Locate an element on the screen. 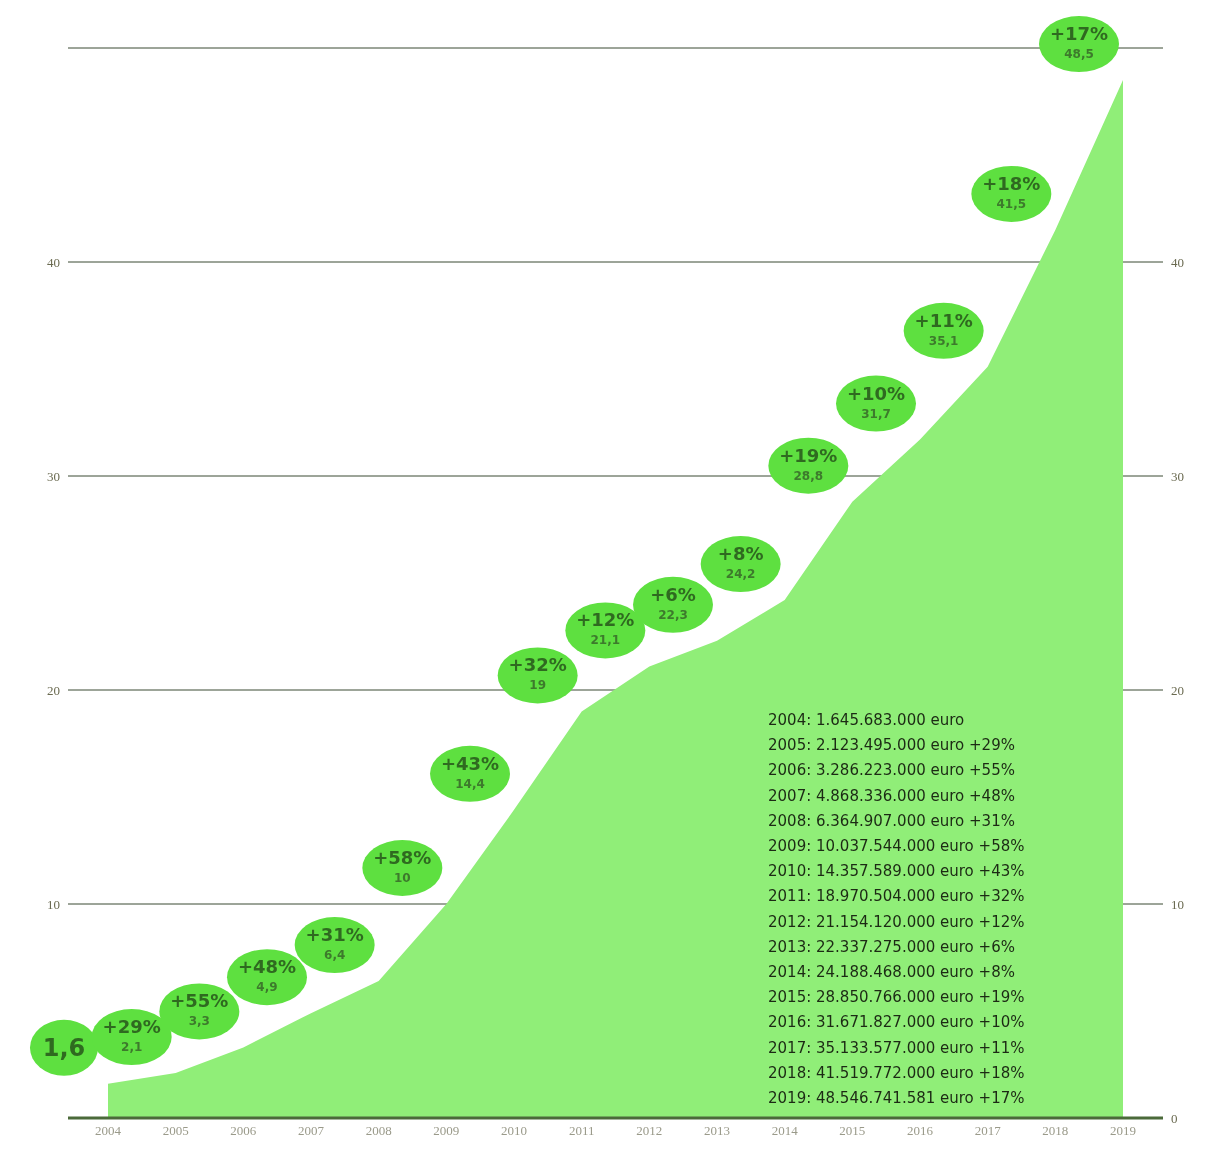  annotation: 2013: 22.337.275.000 euro +6% is located at coordinates (892, 947).